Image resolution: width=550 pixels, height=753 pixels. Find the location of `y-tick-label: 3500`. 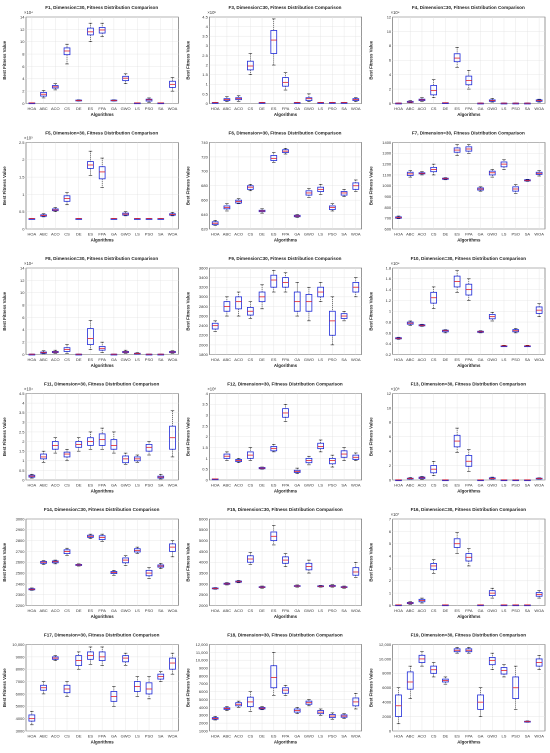

y-tick-label: 3500 is located at coordinates (204, 572).